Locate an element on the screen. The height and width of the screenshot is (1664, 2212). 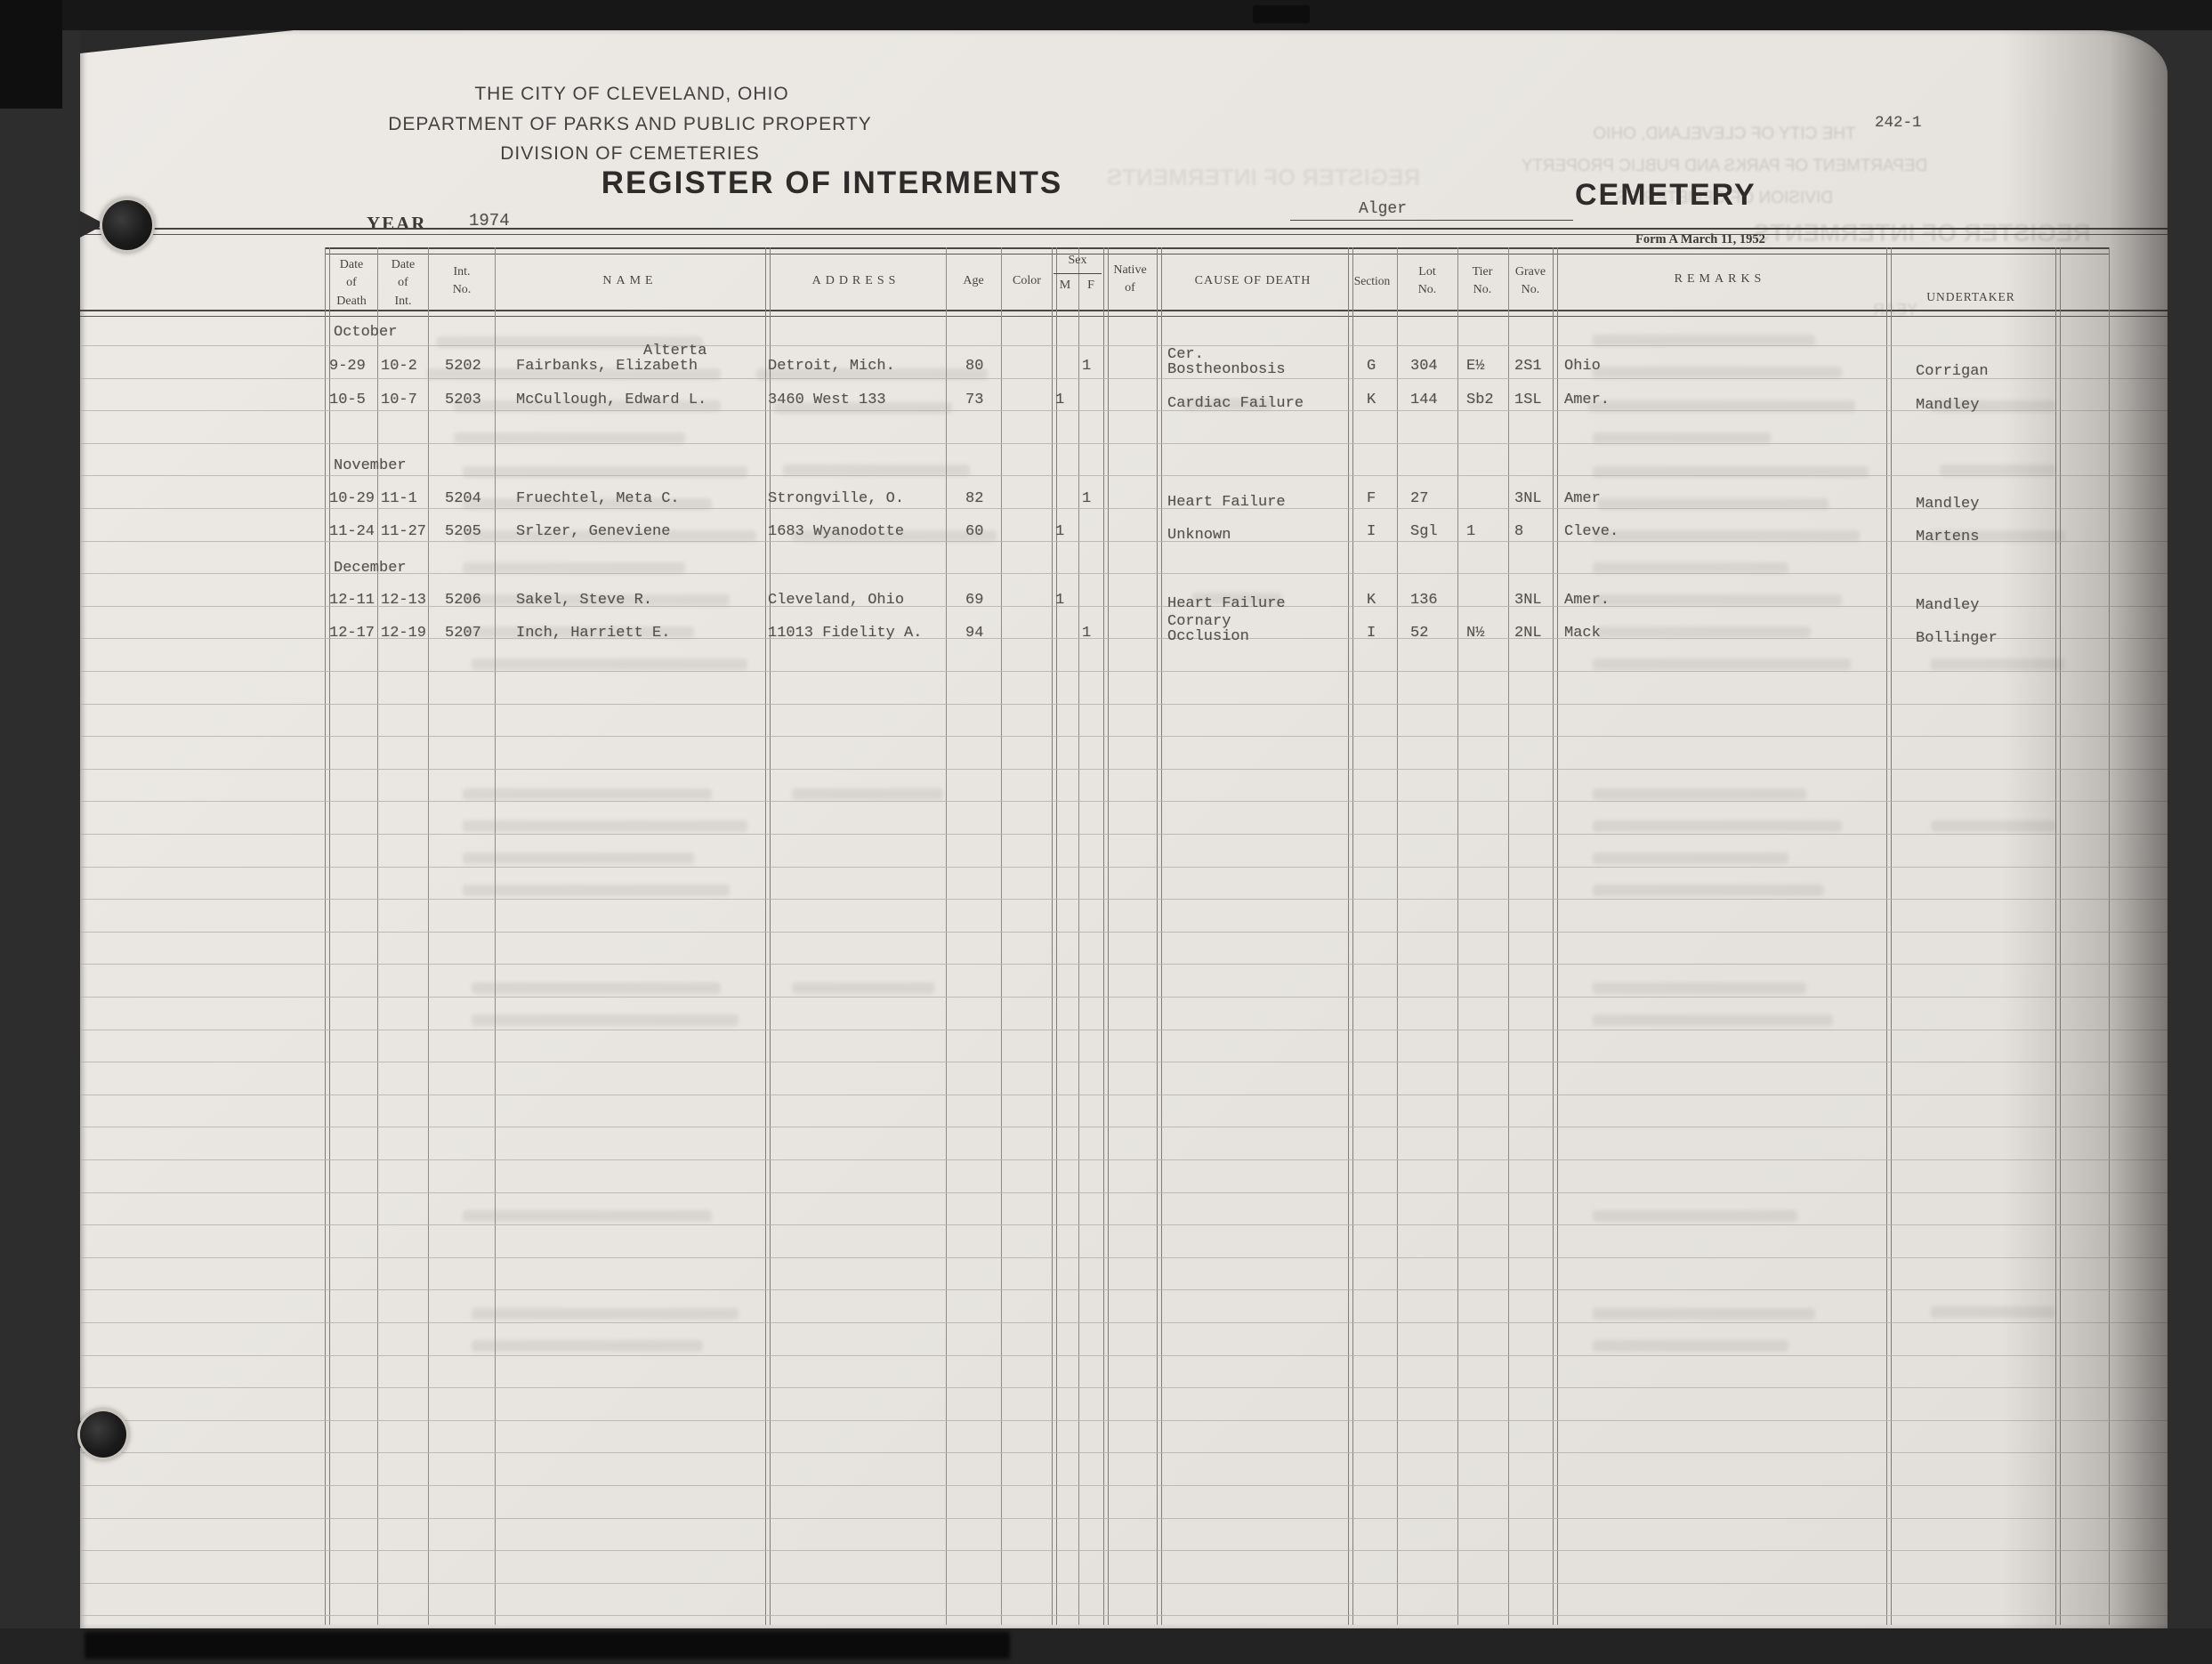
cell-cause-of-death: Unknown is located at coordinates (1199, 535).